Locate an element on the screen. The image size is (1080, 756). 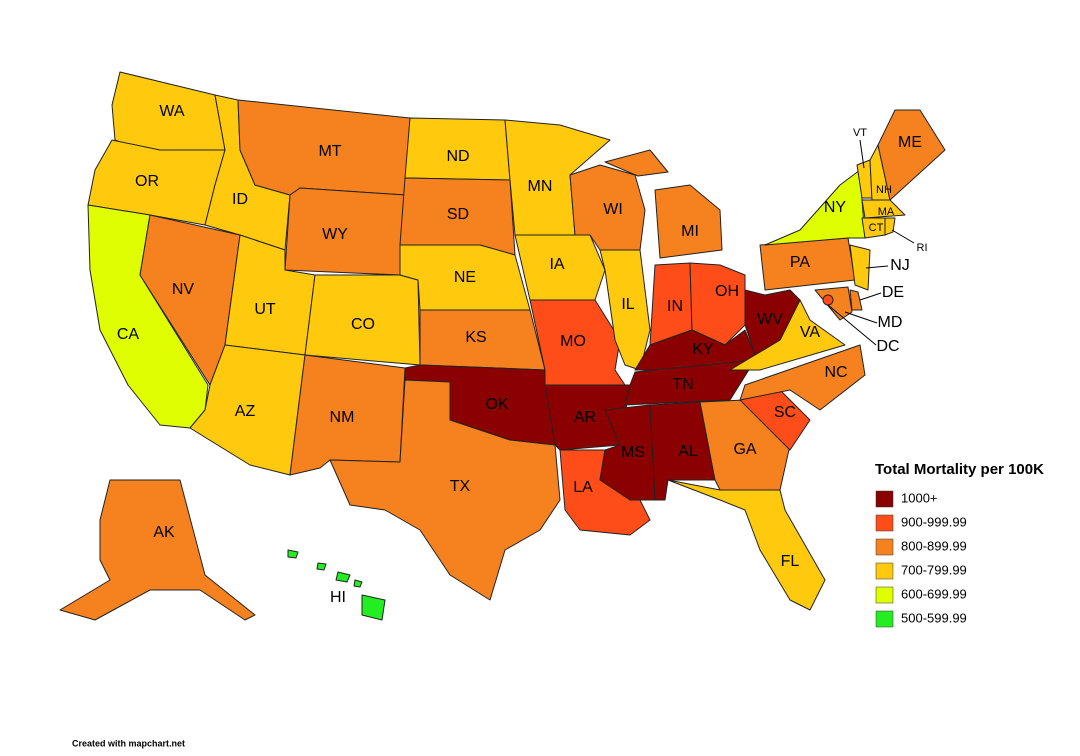
state-label: ND is located at coordinates (457, 156).